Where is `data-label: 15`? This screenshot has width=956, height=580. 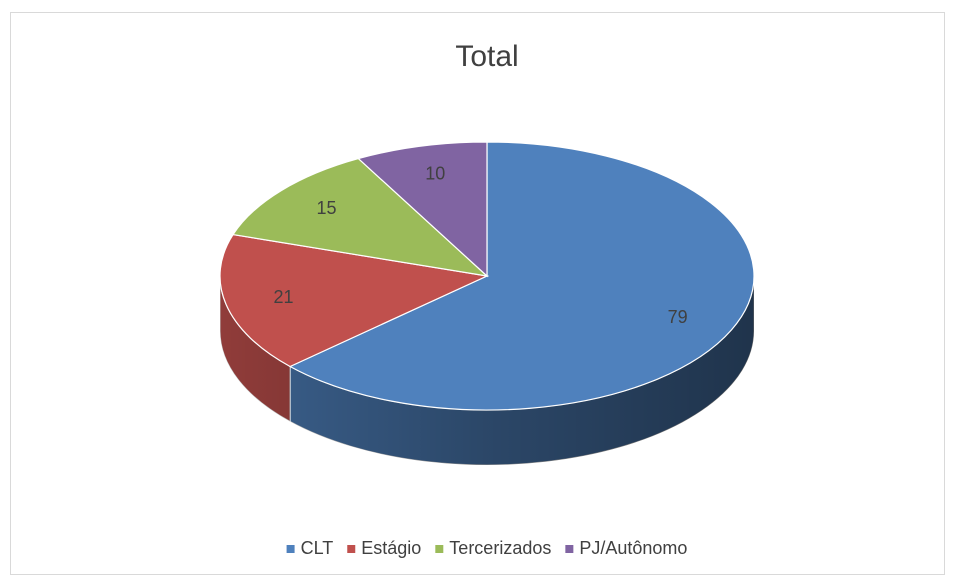 data-label: 15 is located at coordinates (327, 208).